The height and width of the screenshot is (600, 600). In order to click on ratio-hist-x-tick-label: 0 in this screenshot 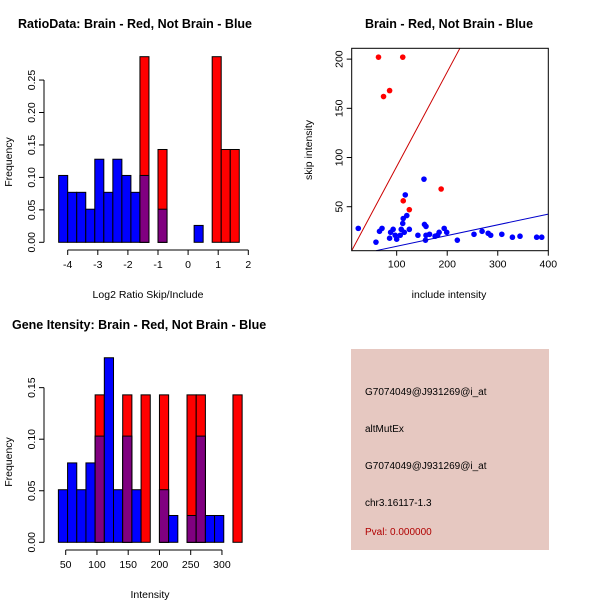, I will do `click(188, 265)`.